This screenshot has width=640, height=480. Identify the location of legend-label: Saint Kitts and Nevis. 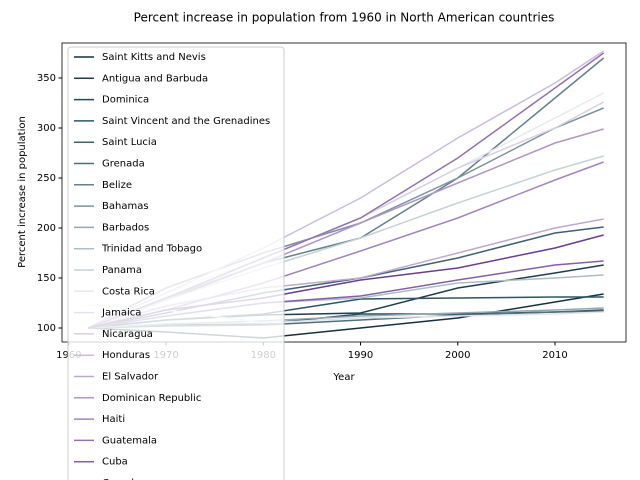
(154, 57).